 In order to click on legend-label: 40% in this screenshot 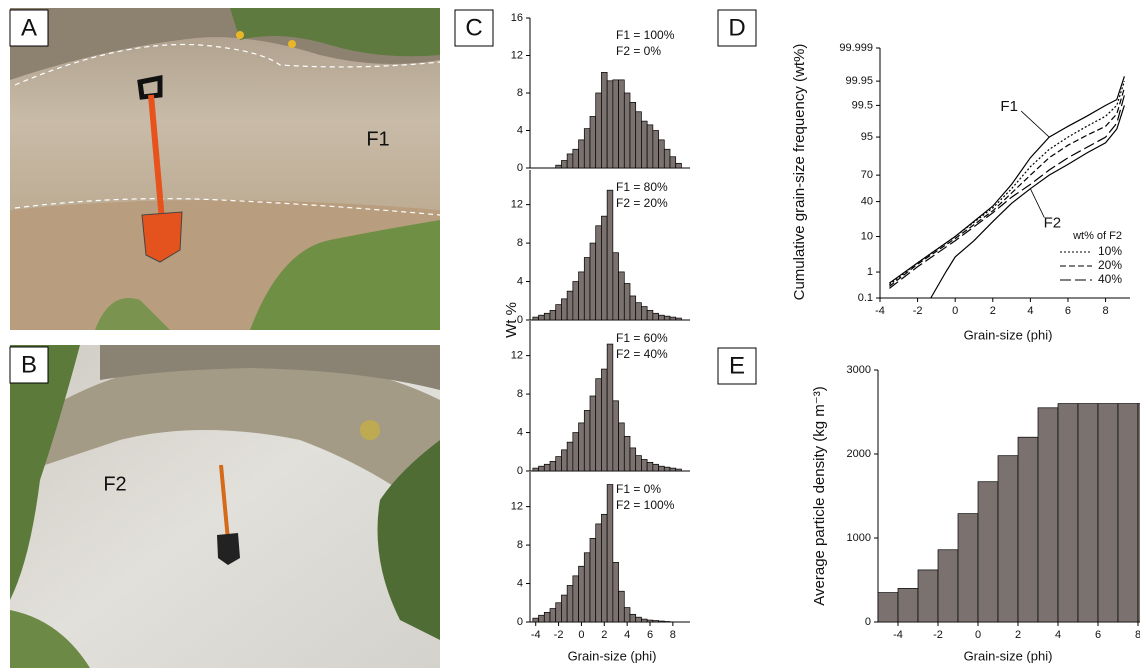, I will do `click(1110, 279)`.